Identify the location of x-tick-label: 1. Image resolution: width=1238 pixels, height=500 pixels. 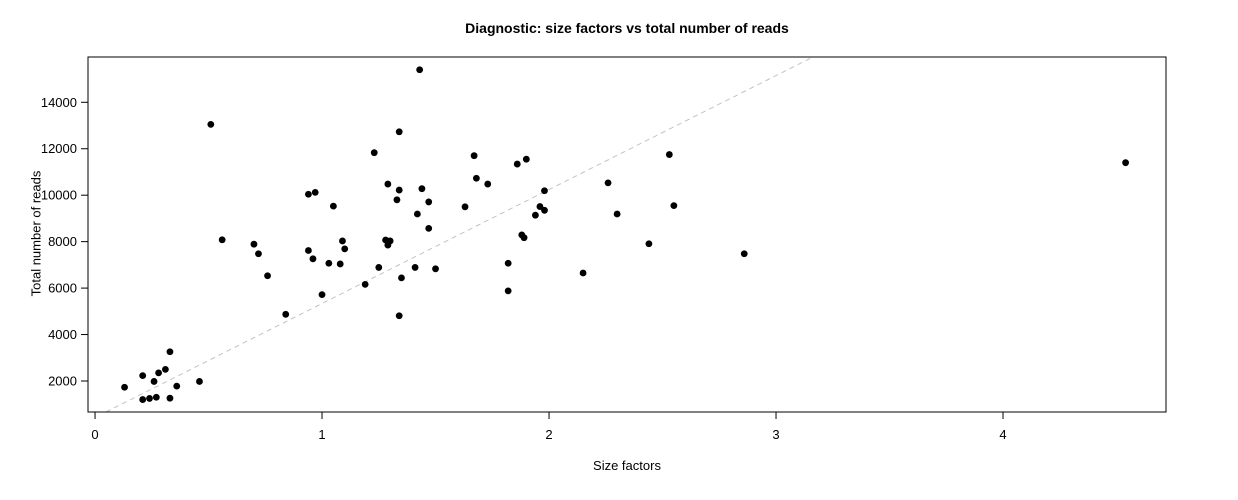
(321, 434).